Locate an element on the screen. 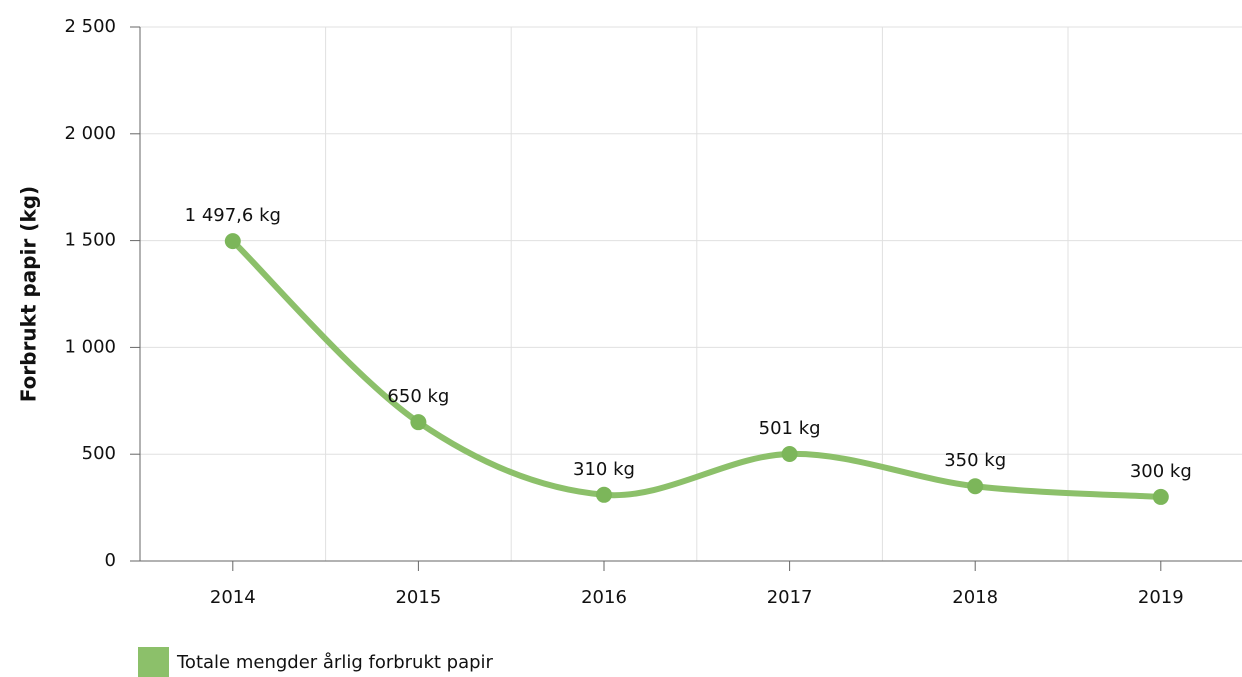  data-label: 300 kg is located at coordinates (1161, 471).